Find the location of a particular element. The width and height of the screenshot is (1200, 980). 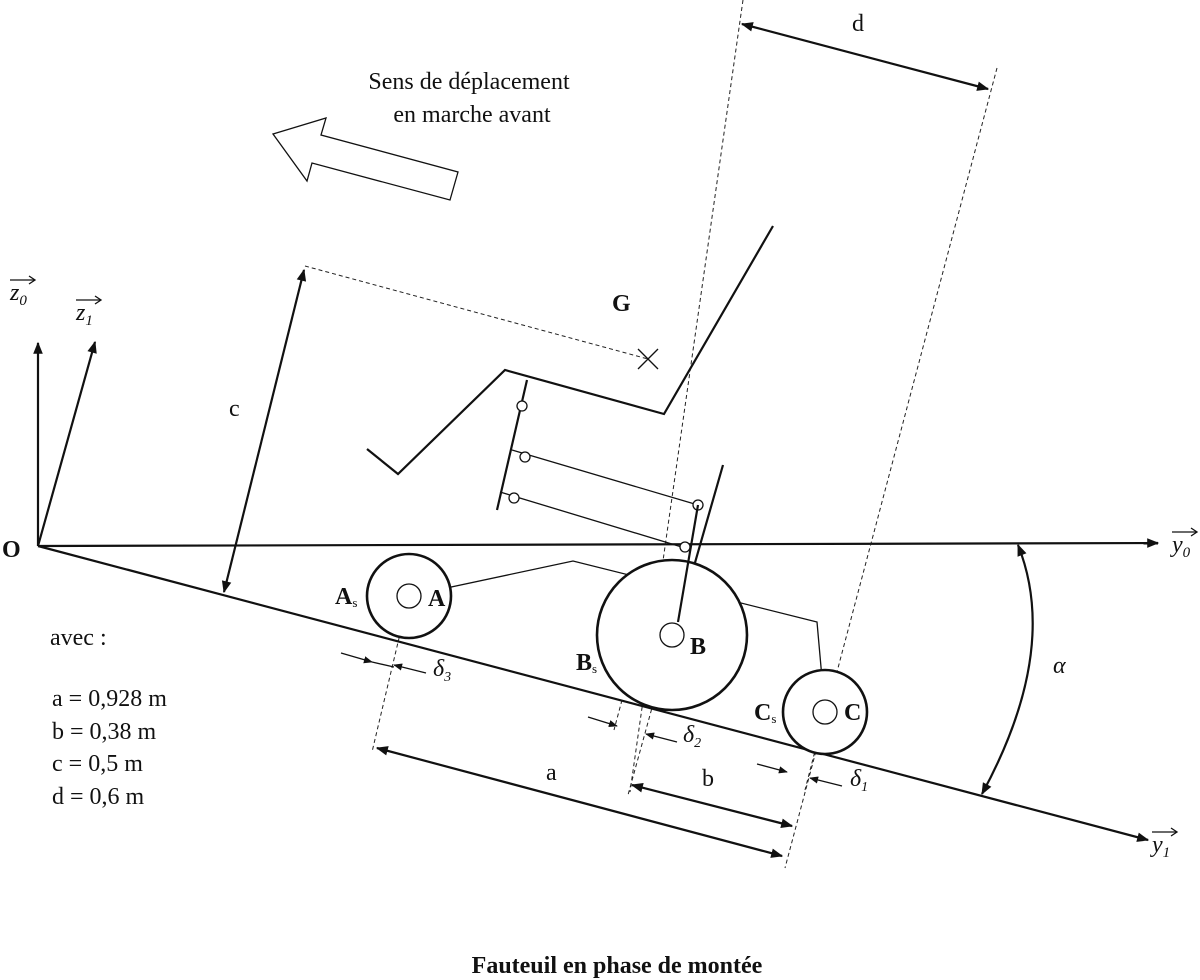

dim-delta1-left is located at coordinates (772, 768).